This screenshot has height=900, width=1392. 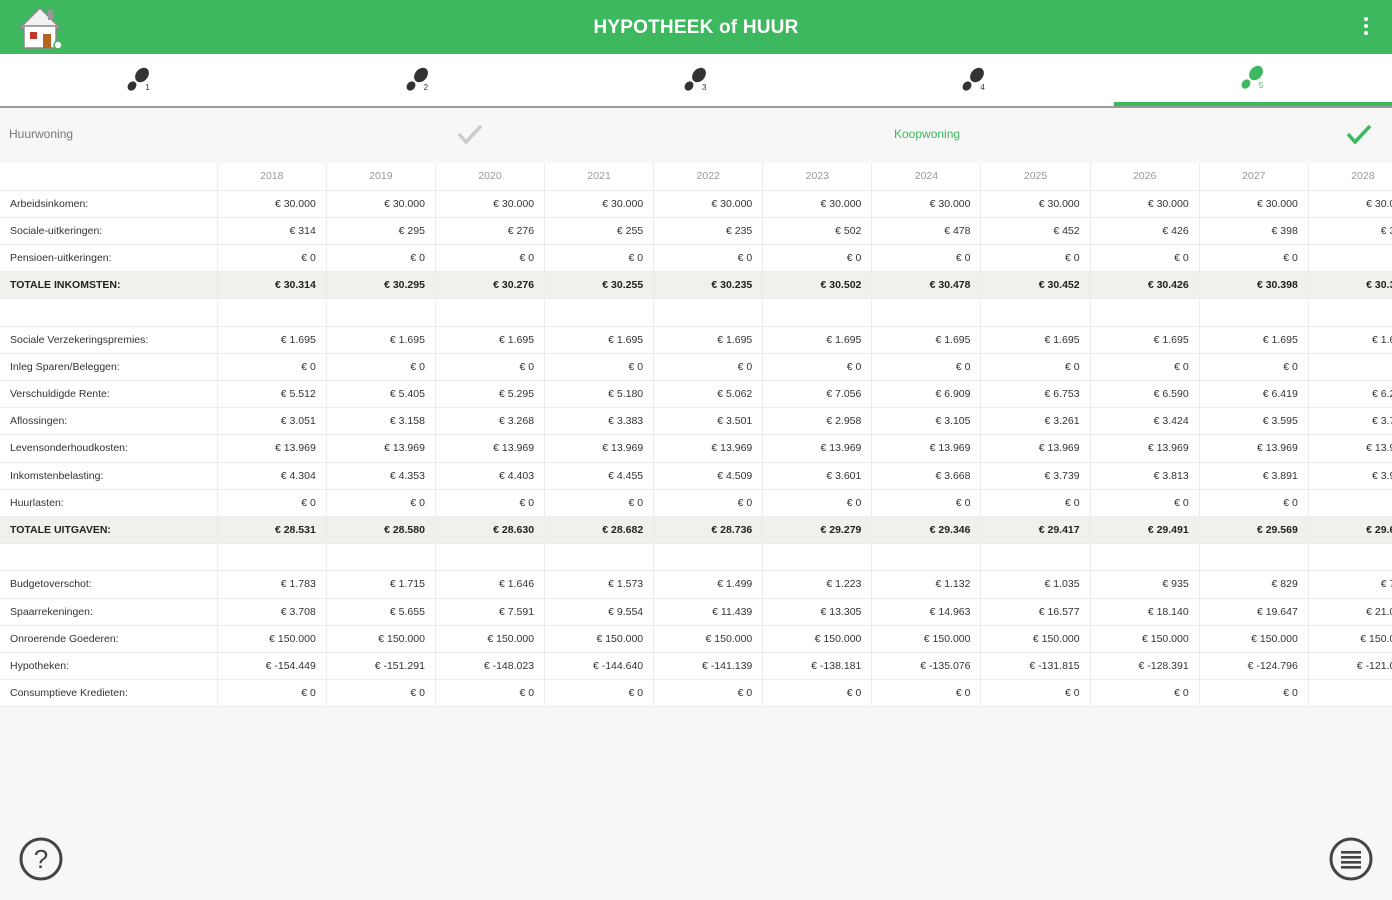 I want to click on footprint-icon: 1, so click(x=139, y=80).